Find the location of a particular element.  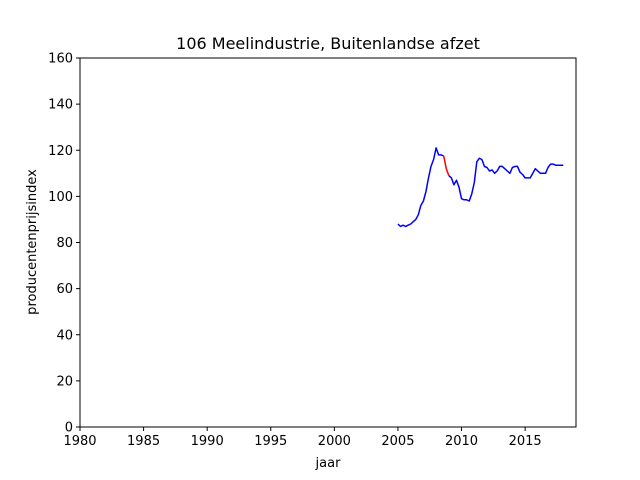

y-axis-label: producentenprijsindex is located at coordinates (32, 242).